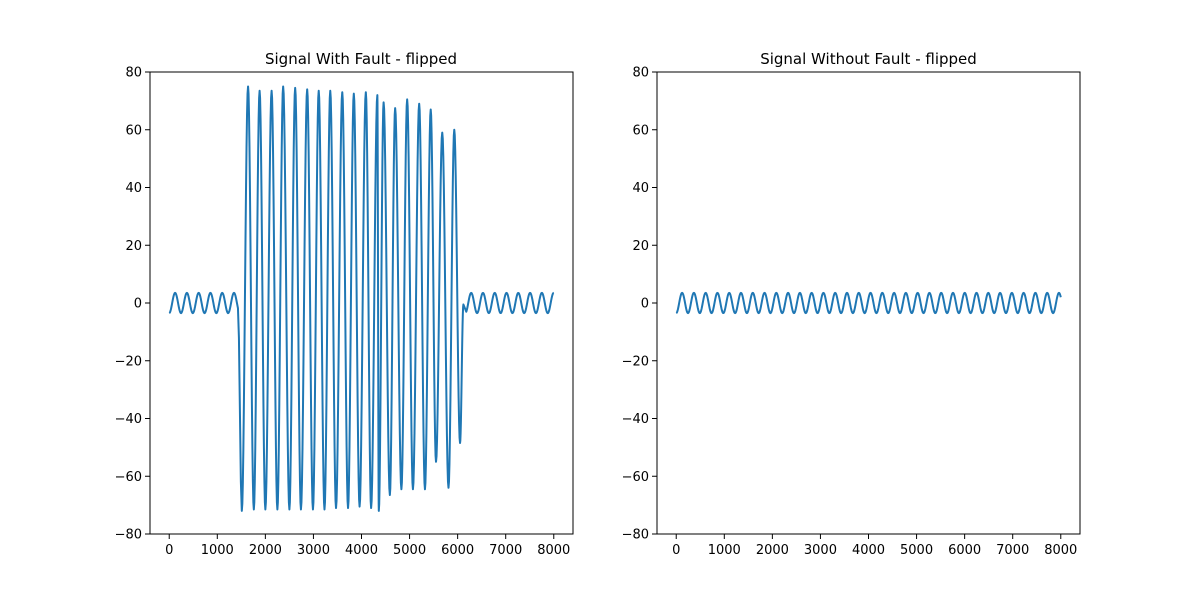  Describe the element at coordinates (868, 59) in the screenshot. I see `chart-title: Signal Without Fault - flipped` at that location.